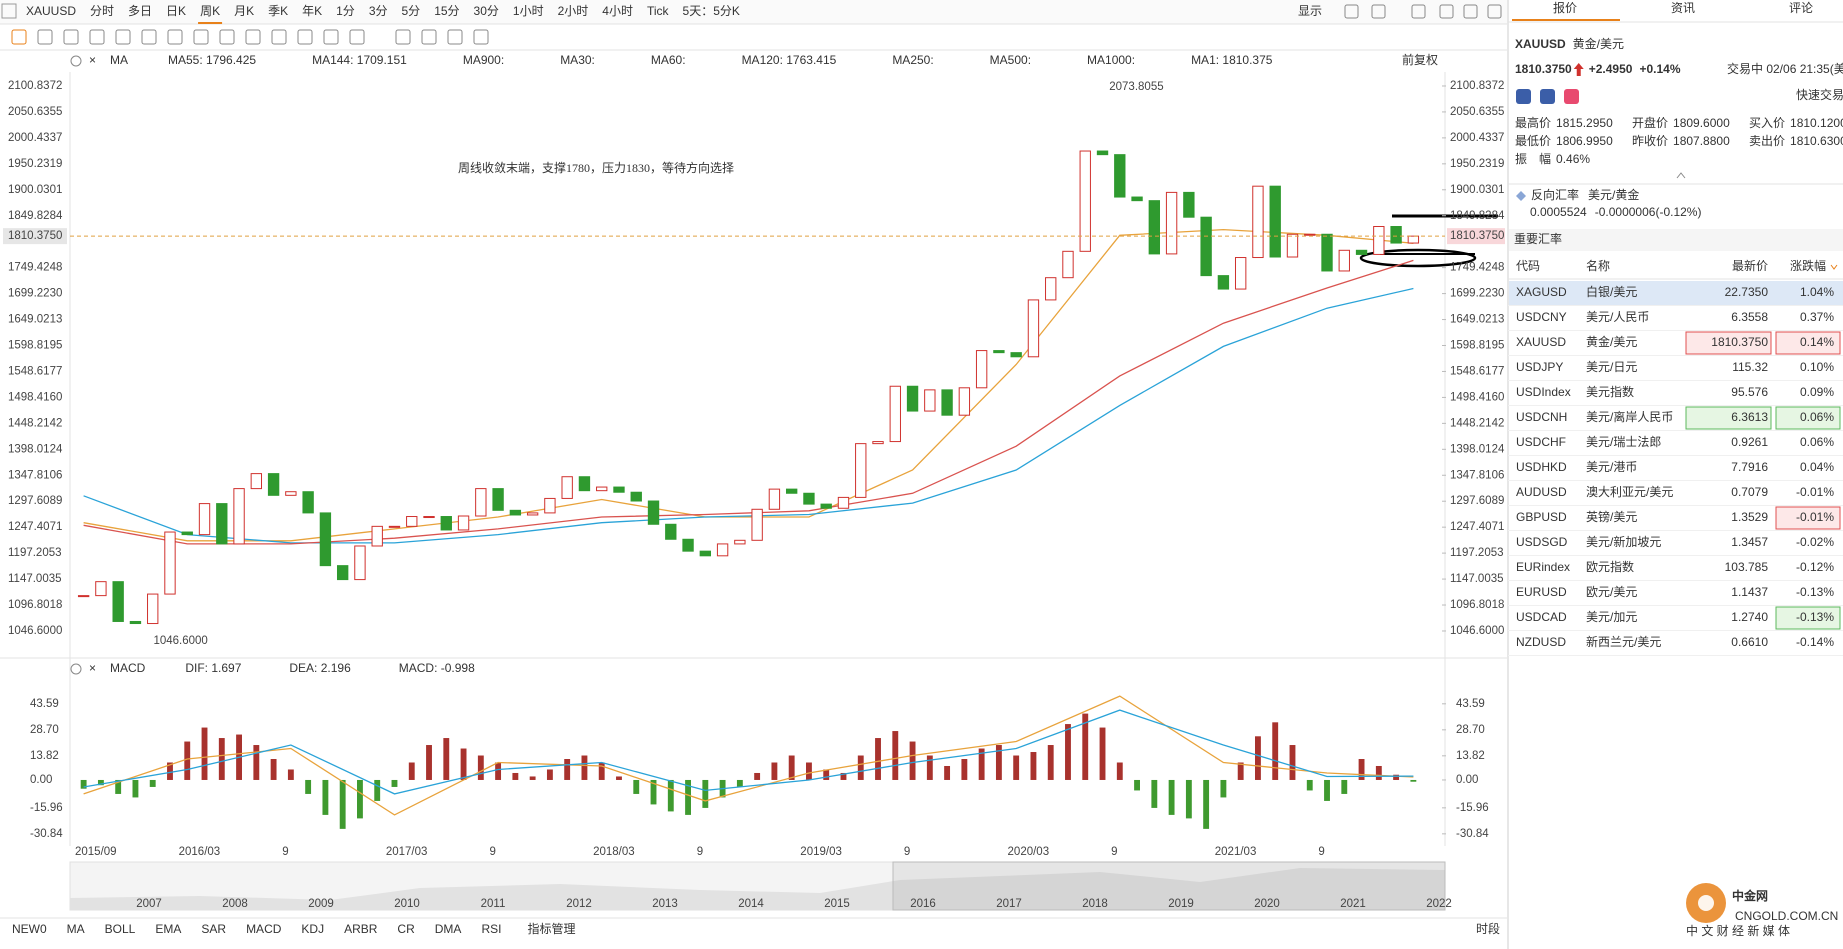 The image size is (1843, 949). Describe the element at coordinates (1541, 317) in the screenshot. I see `row-code: USDCNY` at that location.